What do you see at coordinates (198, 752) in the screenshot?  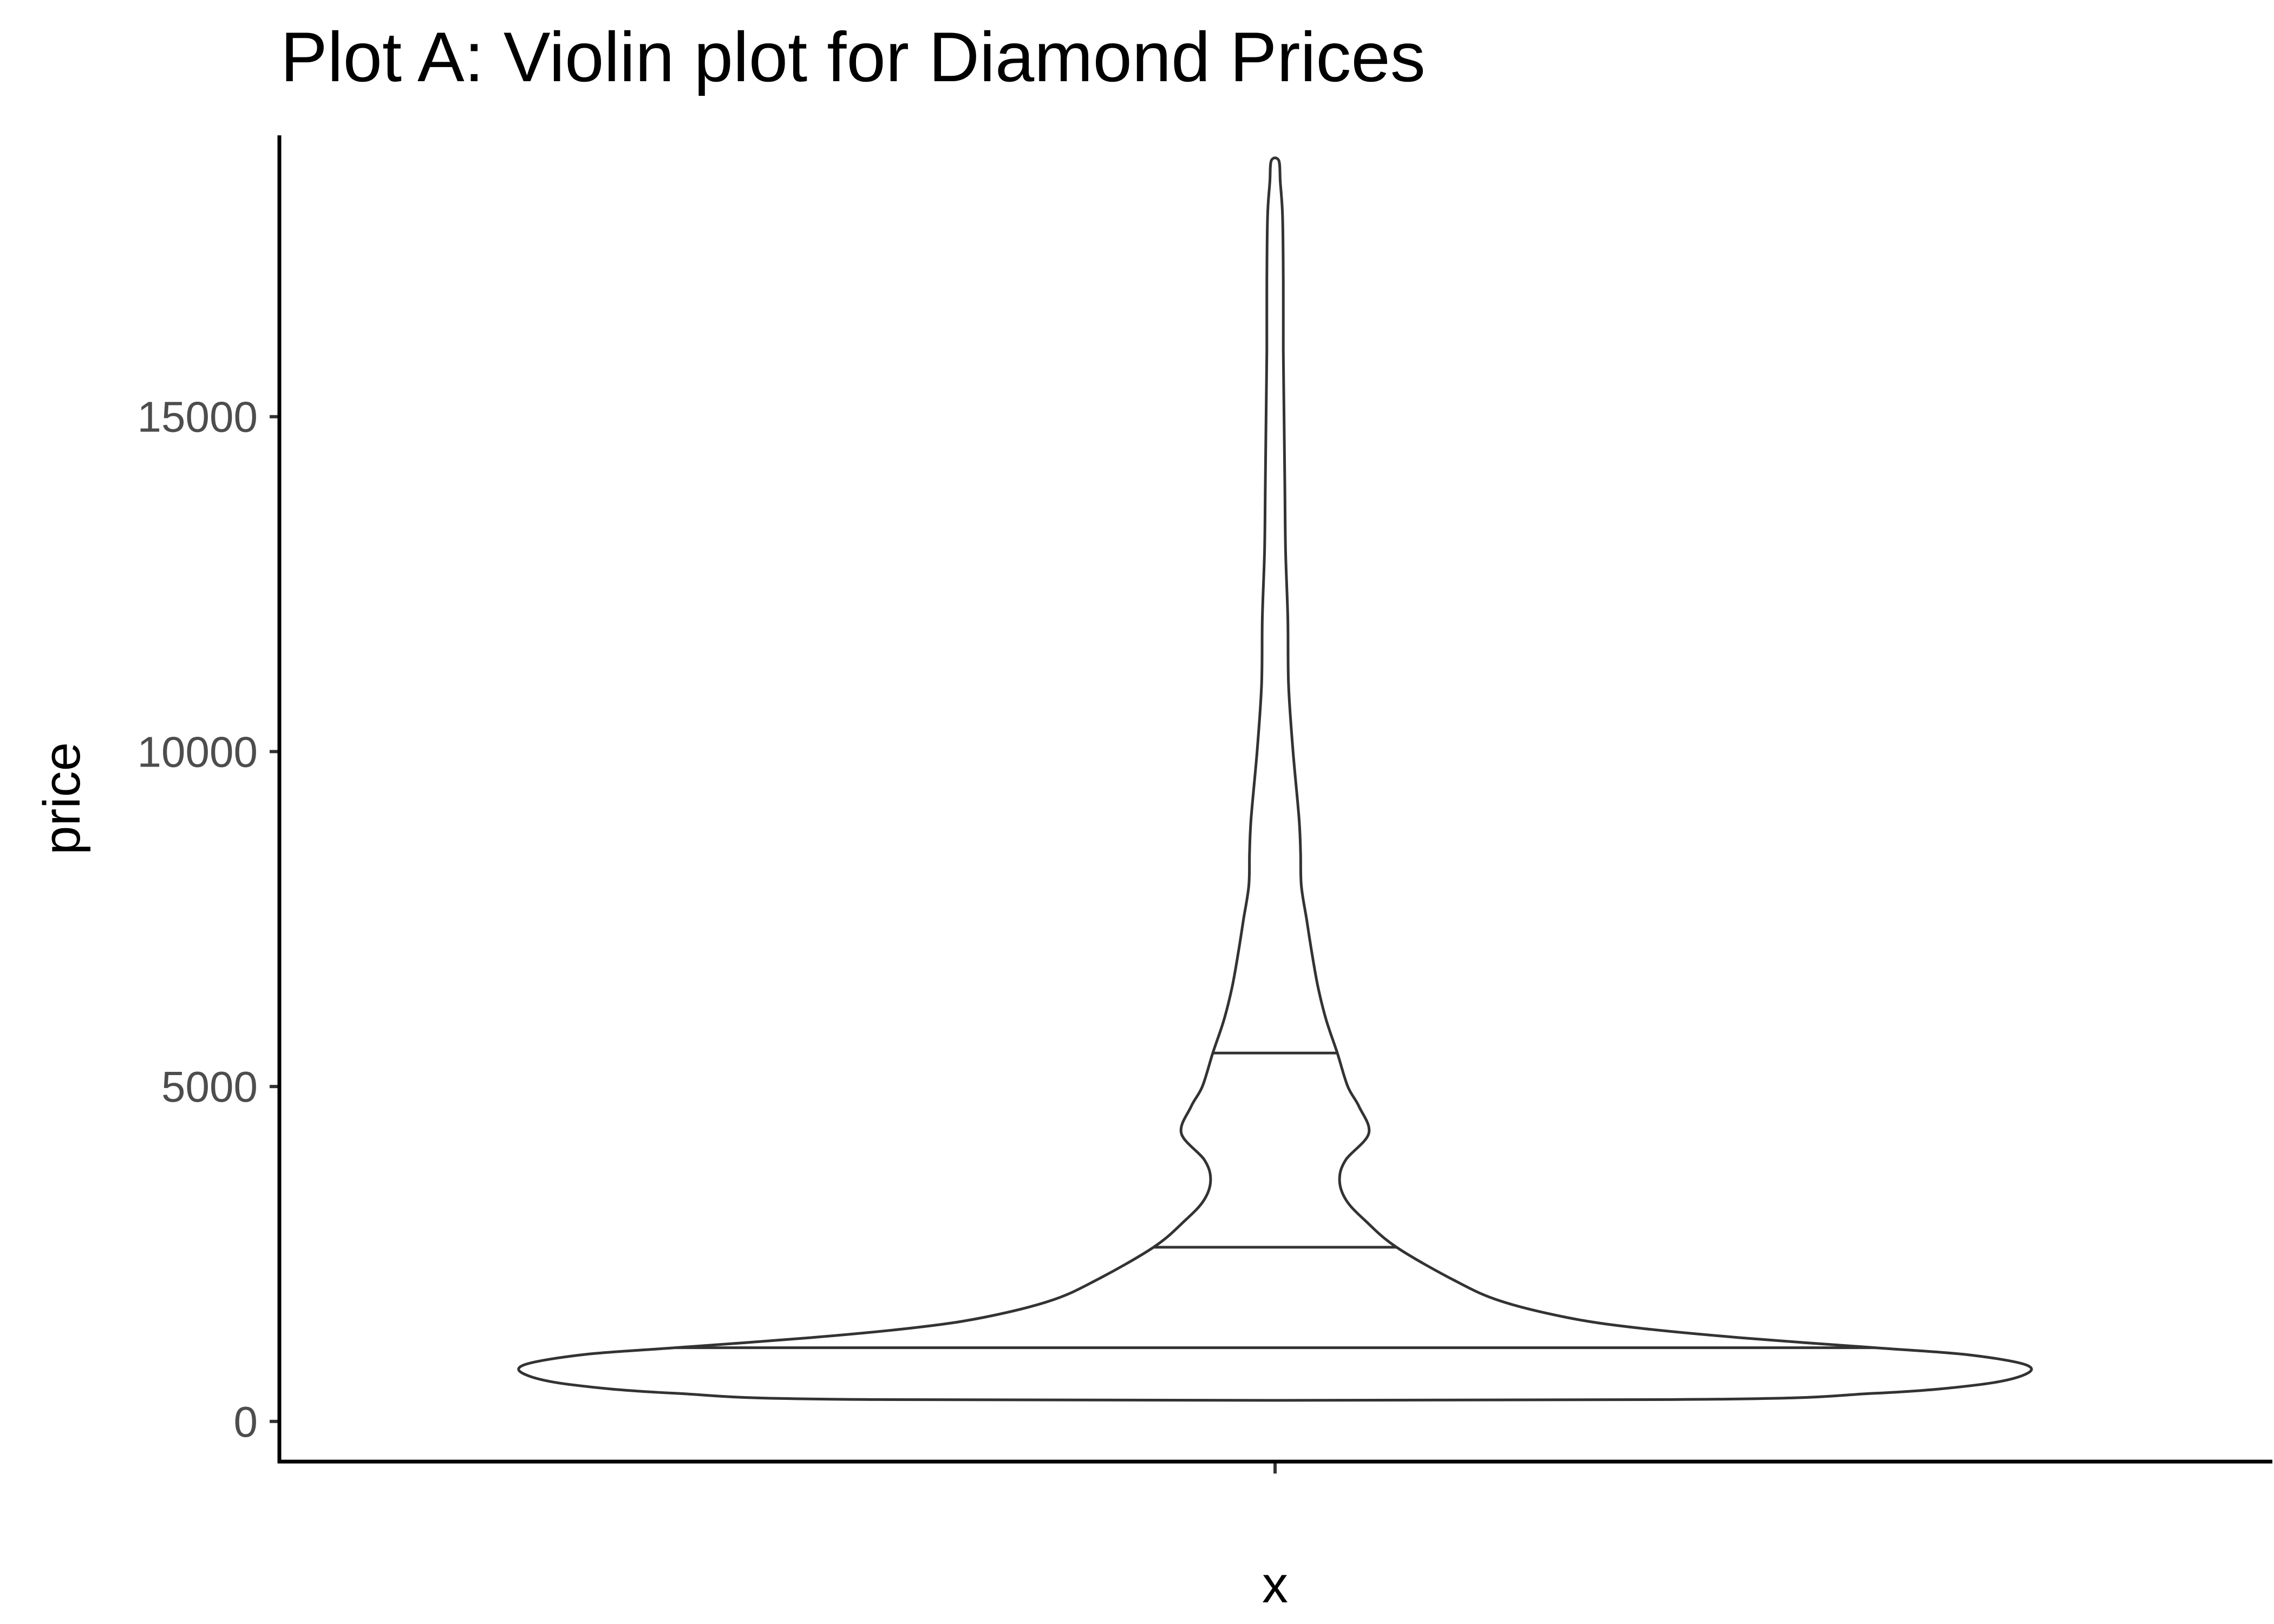 I see `y-tick-label: 10000` at bounding box center [198, 752].